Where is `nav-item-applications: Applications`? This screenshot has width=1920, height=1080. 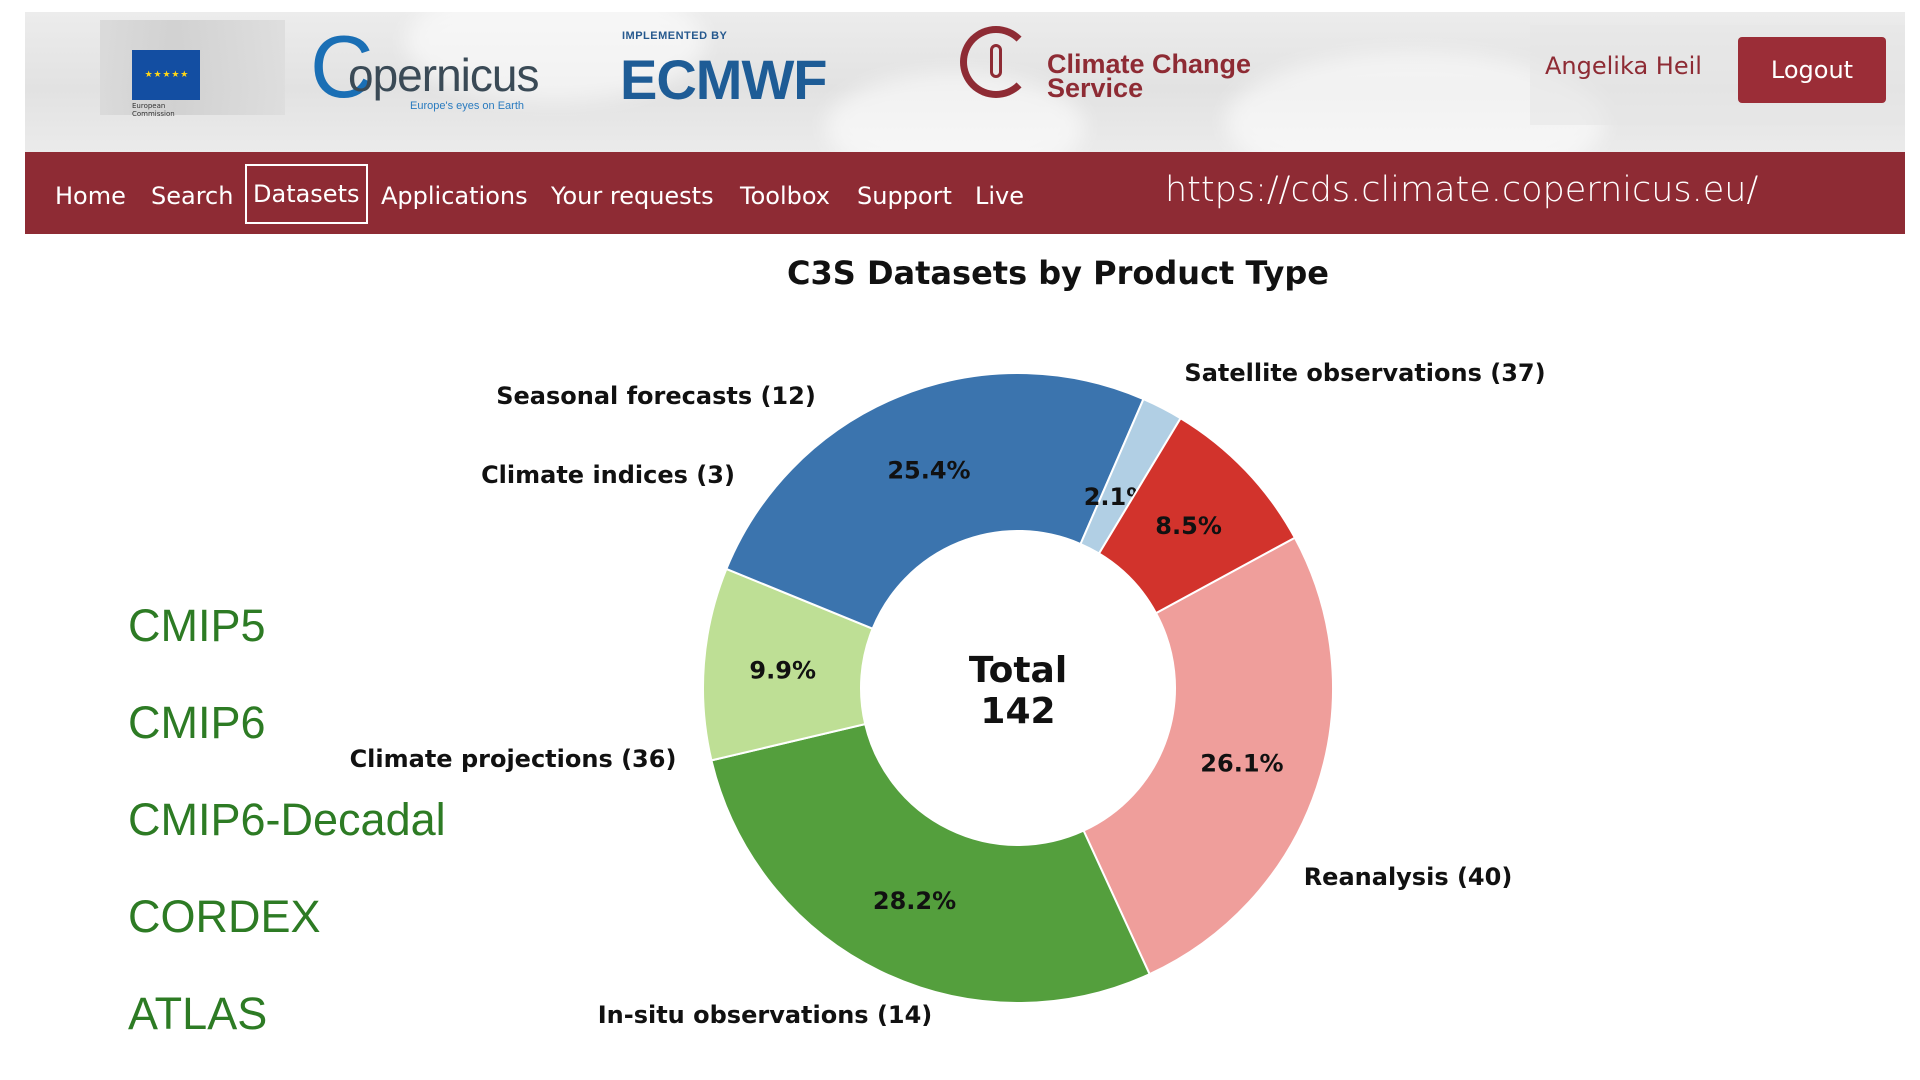
nav-item-applications: Applications is located at coordinates (454, 196).